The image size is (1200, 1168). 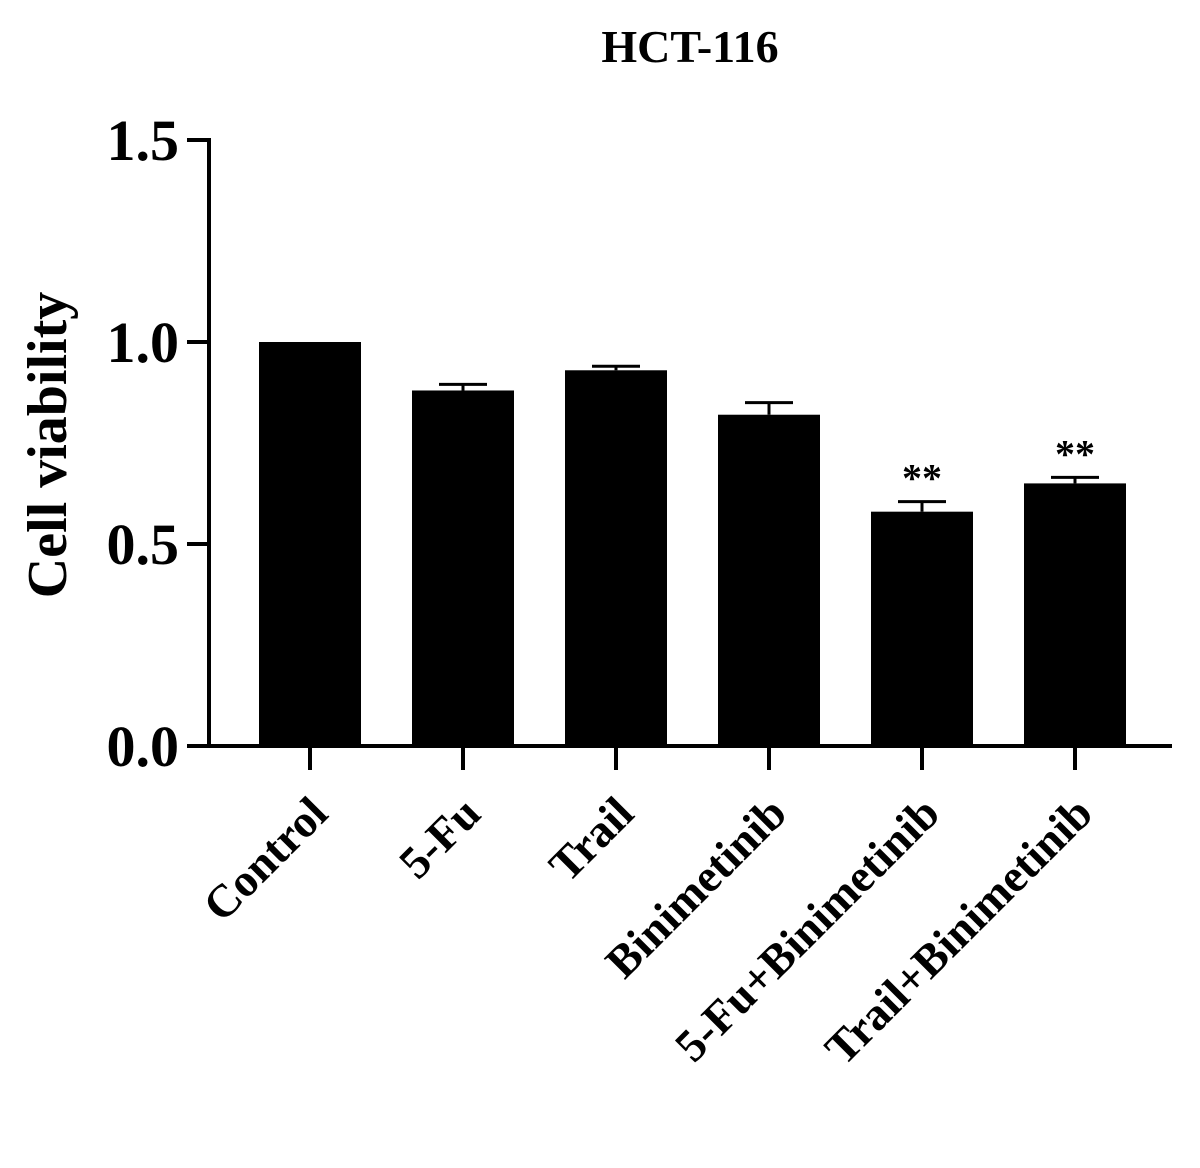 What do you see at coordinates (48, 445) in the screenshot?
I see `y-axis-label: Cell viability` at bounding box center [48, 445].